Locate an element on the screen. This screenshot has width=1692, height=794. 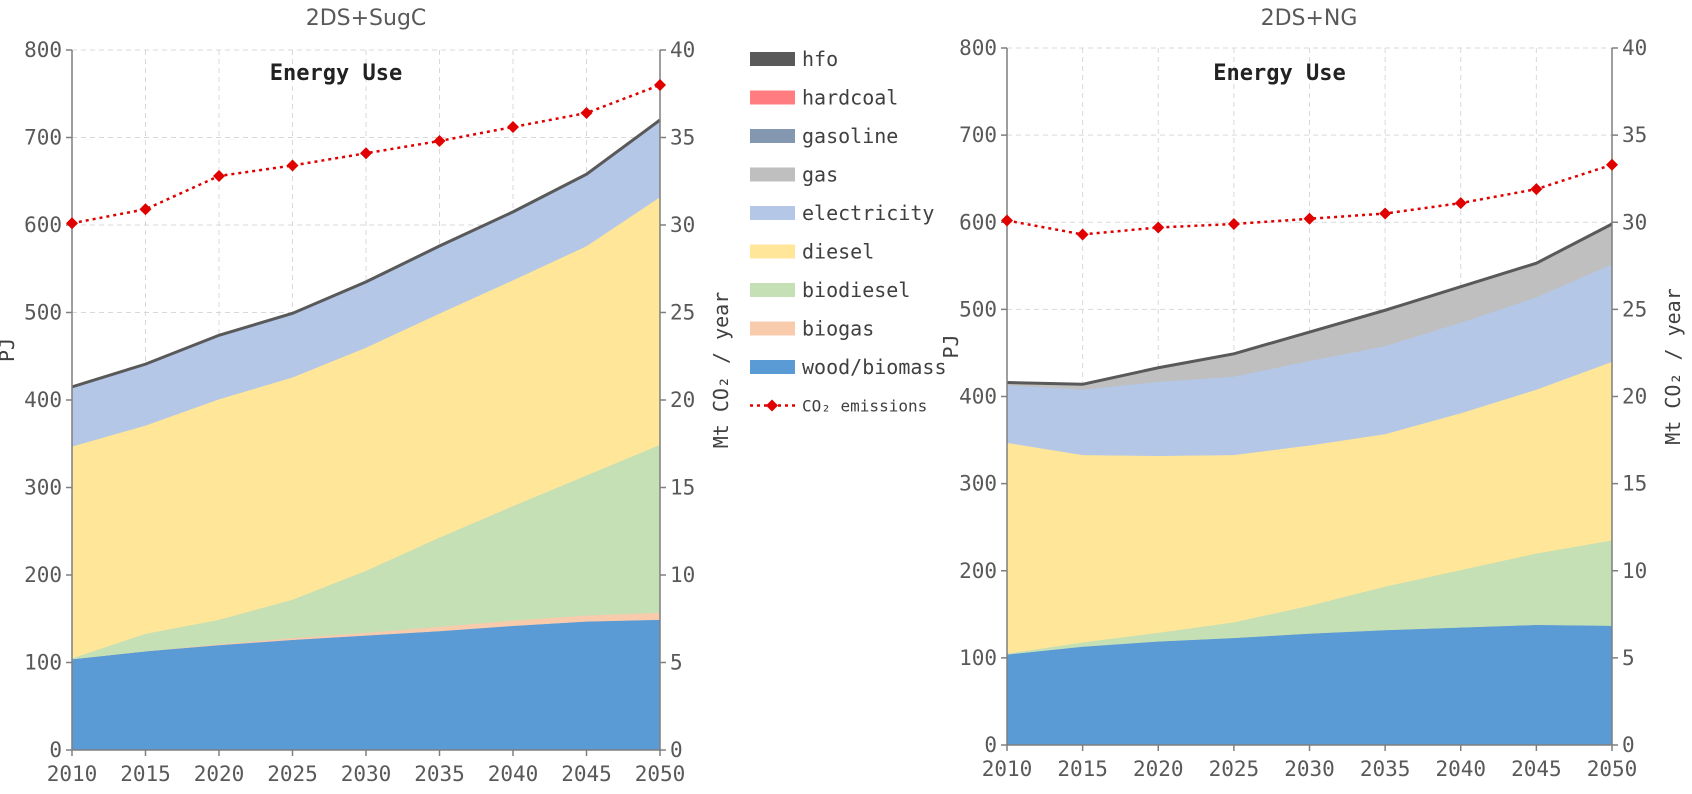
chart2-total-outline is located at coordinates (1309, 304).